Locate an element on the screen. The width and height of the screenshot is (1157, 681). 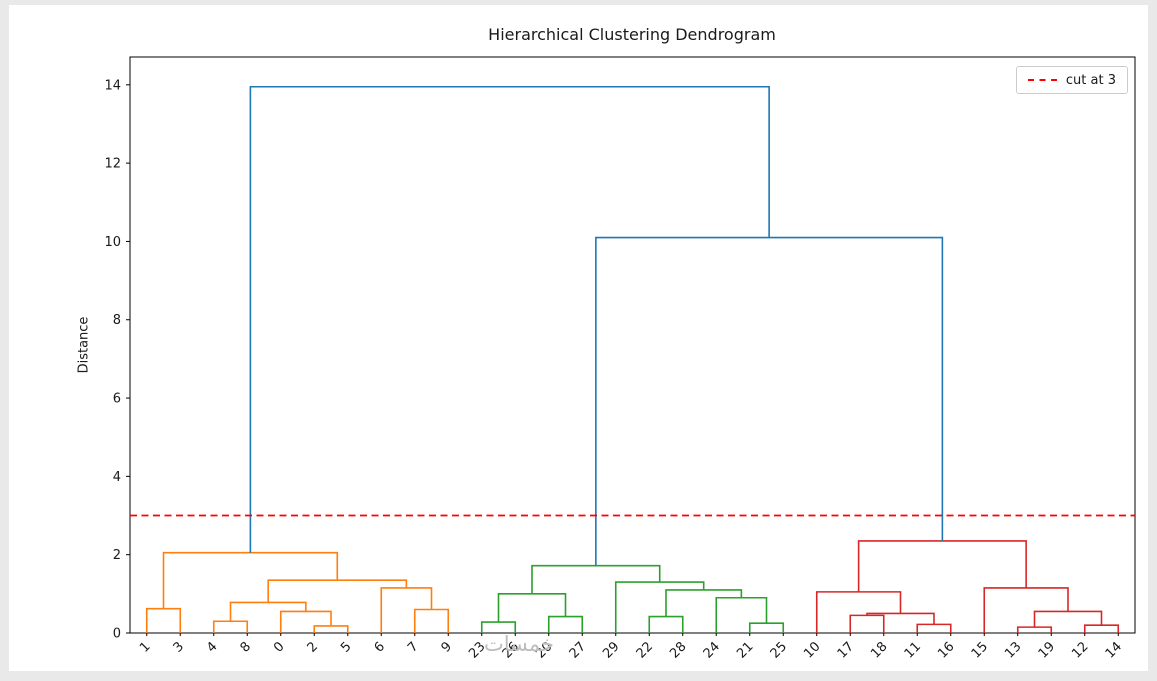
y-tick-label: 4 is located at coordinates (117, 477).